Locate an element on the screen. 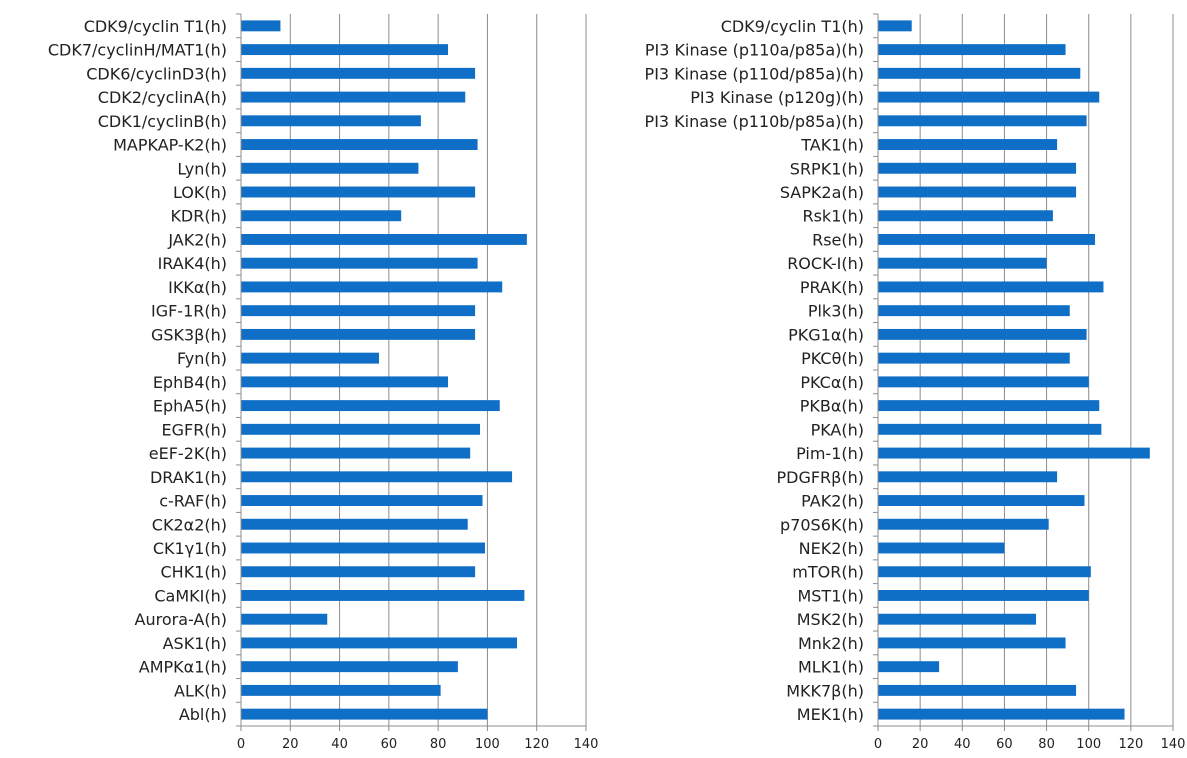 This screenshot has height=758, width=1187. category-label: PDGFRβ(h) is located at coordinates (820, 477).